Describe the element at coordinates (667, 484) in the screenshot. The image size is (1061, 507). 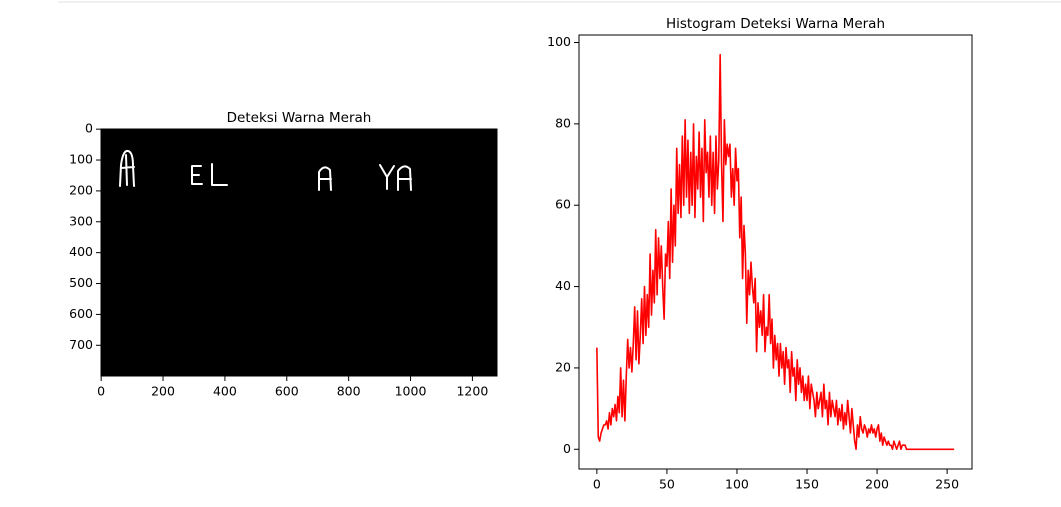
I see `x-tick-label: 50` at that location.